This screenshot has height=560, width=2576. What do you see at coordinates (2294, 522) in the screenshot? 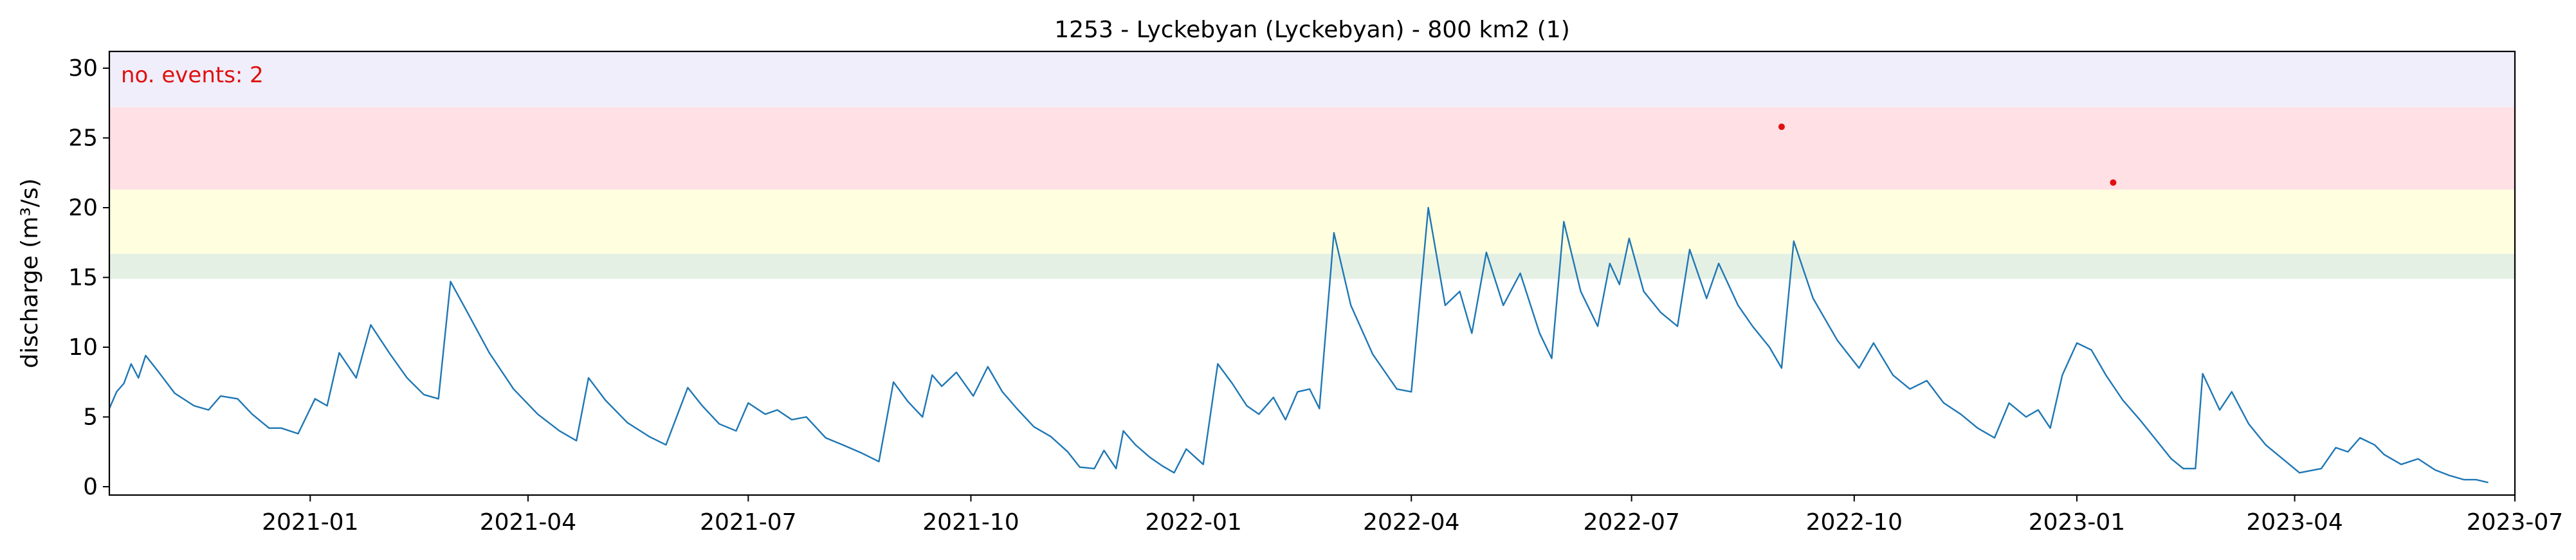
I see `x-tick-label: 2023-04` at bounding box center [2294, 522].